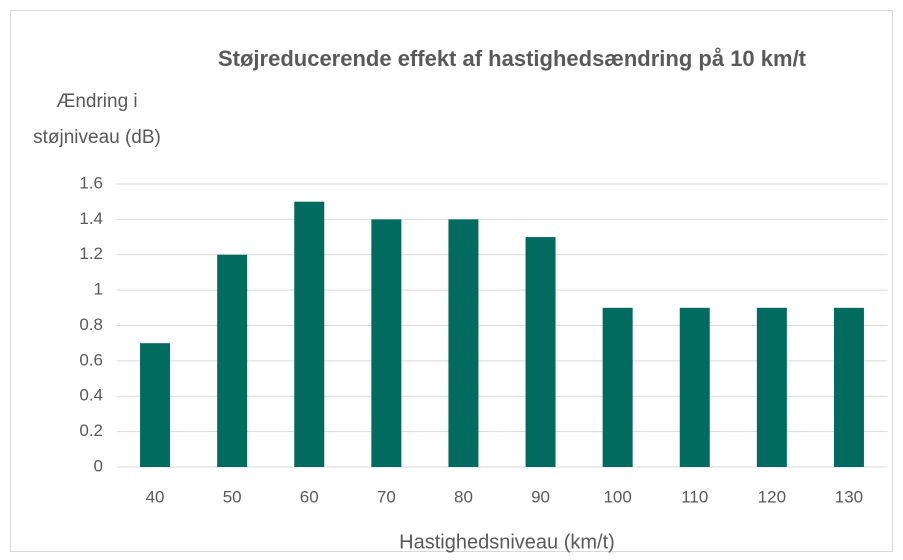 The image size is (903, 560). I want to click on x-axis-title: Hastighedsniveau (km/t), so click(507, 542).